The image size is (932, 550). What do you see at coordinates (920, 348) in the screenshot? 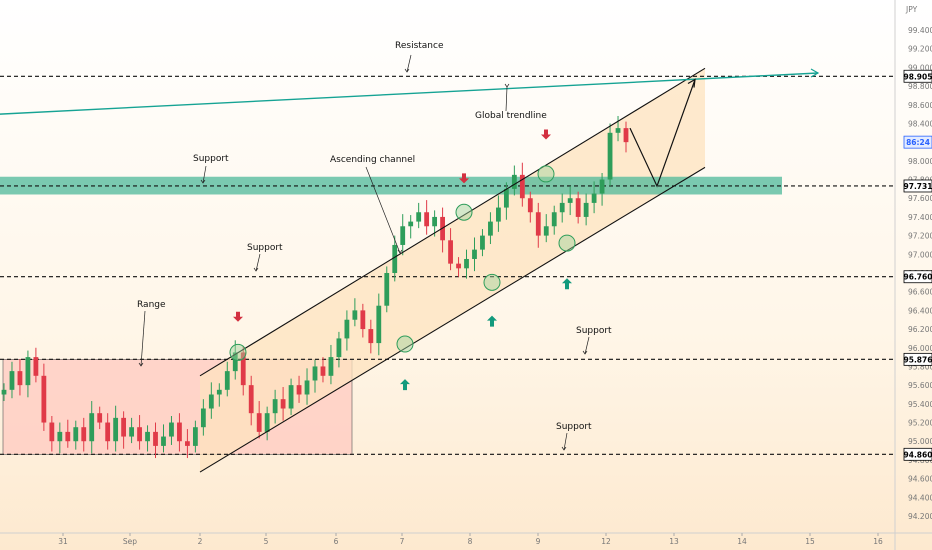
I see `y-tick-label: 96.000` at bounding box center [920, 348].